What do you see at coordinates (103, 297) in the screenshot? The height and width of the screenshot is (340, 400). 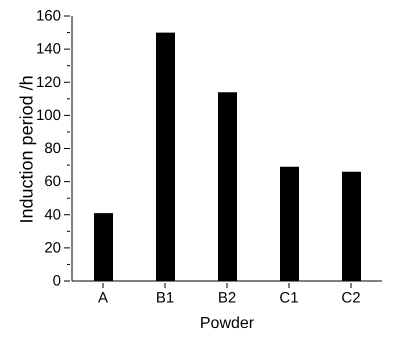 I see `x-tick-label: A` at bounding box center [103, 297].